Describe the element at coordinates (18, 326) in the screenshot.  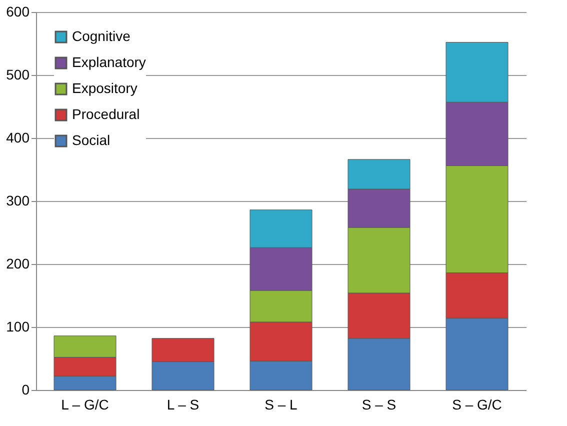
I see `y-tick-label: 100` at that location.